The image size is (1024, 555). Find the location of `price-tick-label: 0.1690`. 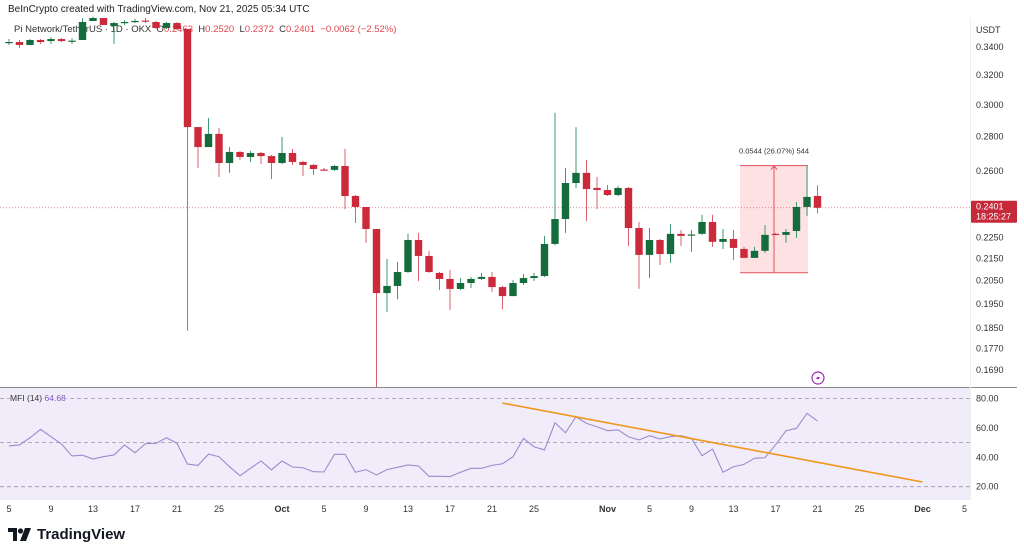

price-tick-label: 0.1690 is located at coordinates (990, 370).